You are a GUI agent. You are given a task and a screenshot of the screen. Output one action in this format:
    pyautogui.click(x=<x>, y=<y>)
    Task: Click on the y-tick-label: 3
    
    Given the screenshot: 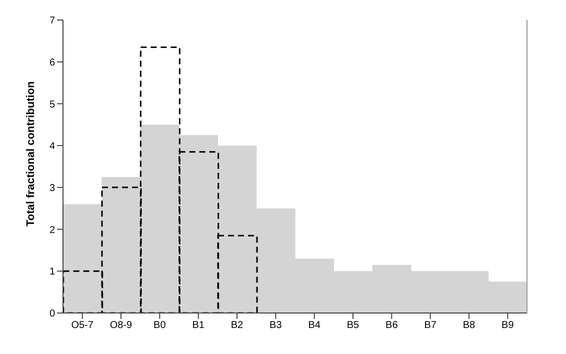 What is the action you would take?
    pyautogui.click(x=52, y=188)
    